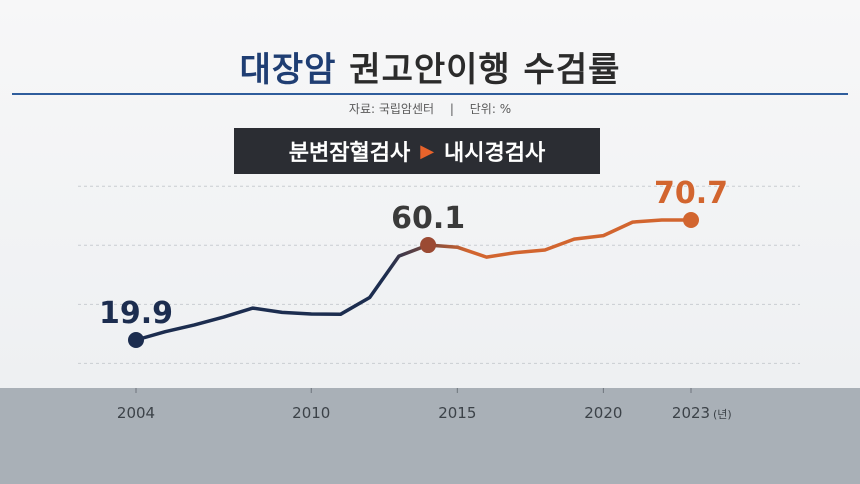  Describe the element at coordinates (288, 70) in the screenshot. I see `title-accent: 대장암` at that location.